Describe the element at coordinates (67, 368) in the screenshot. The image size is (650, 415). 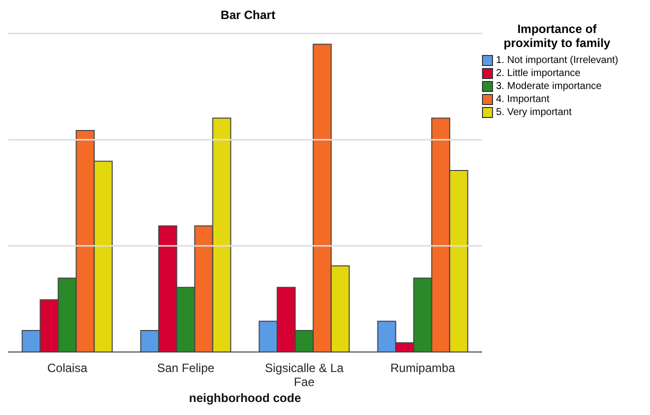
I see `x-tick-label: Colaisa` at that location.